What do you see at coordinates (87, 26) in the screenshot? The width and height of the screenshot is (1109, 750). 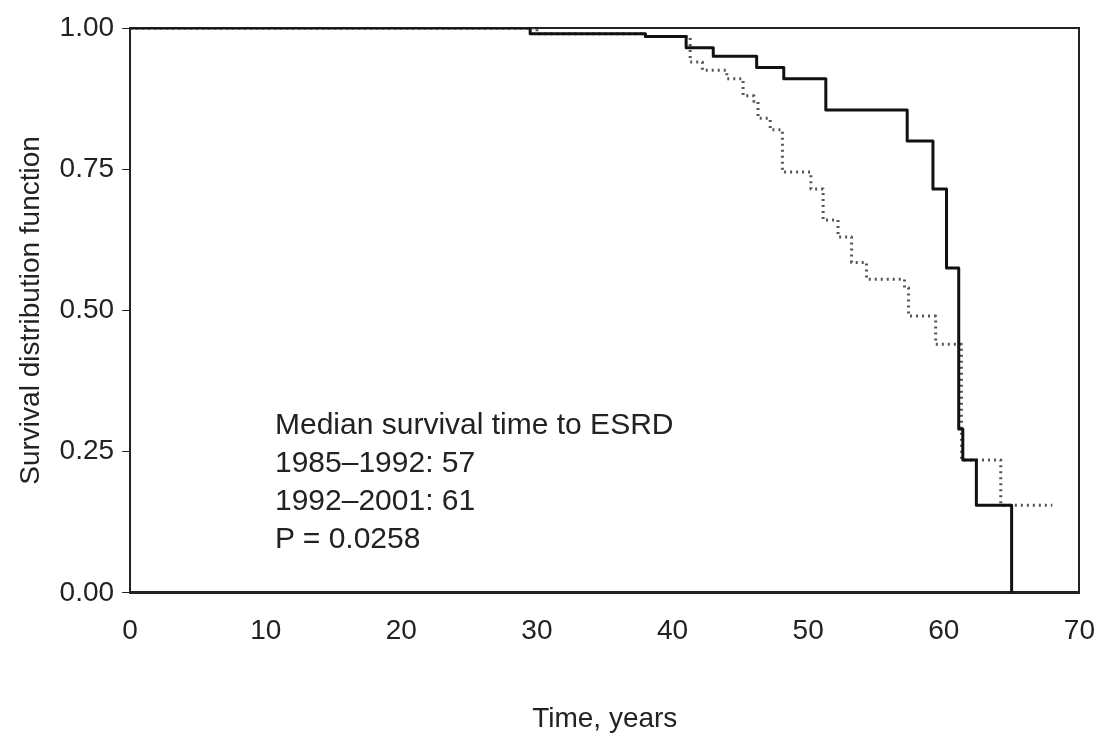 I see `y-tick-label: 1.00` at bounding box center [87, 26].